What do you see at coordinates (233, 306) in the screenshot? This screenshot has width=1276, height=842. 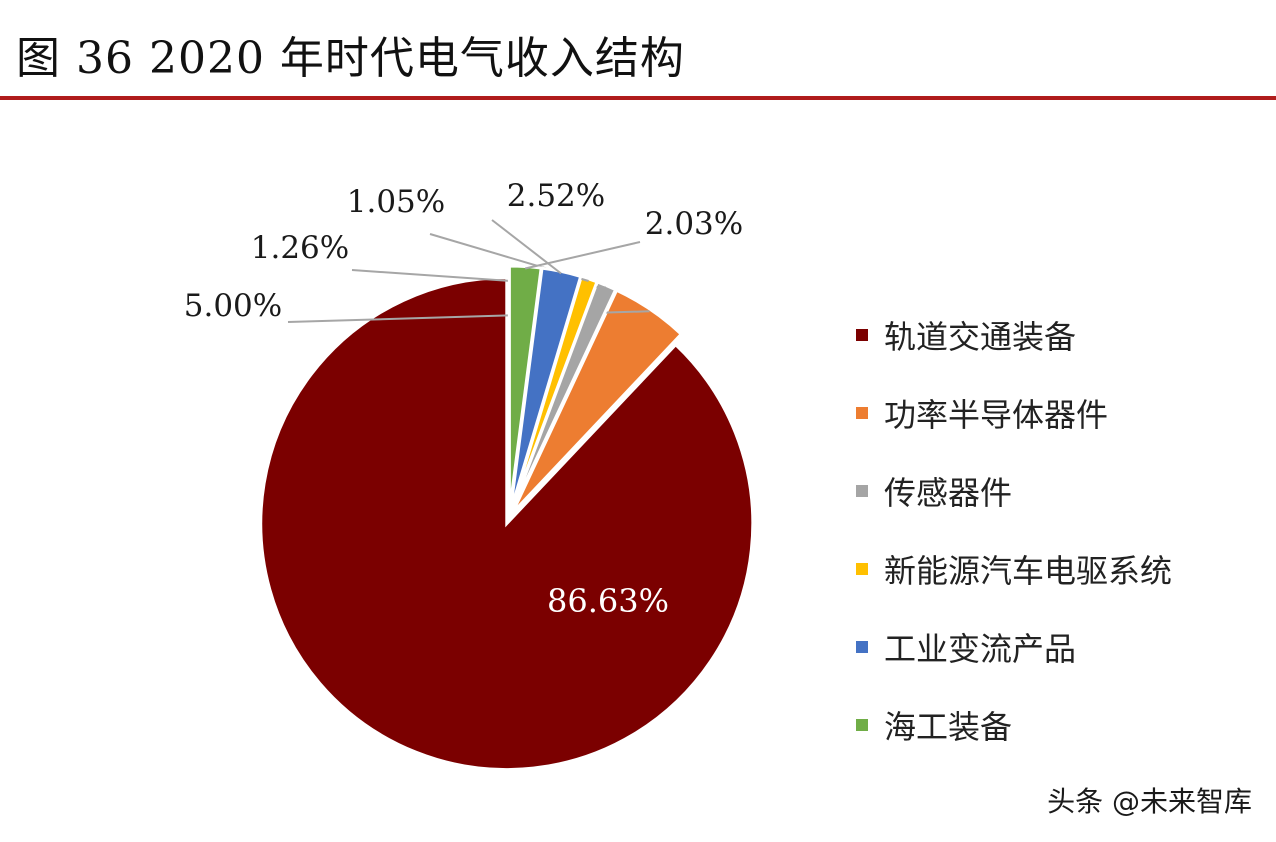 I see `slice-data-label: 5.00%` at bounding box center [233, 306].